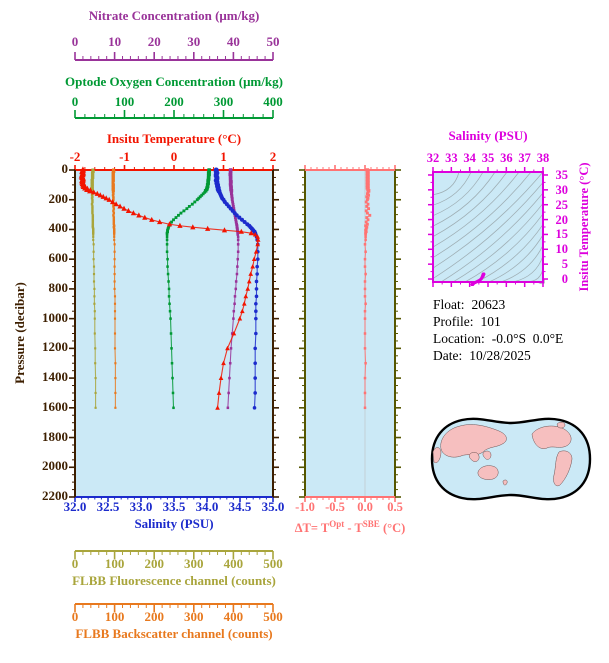 This screenshot has width=609, height=663. What do you see at coordinates (115, 41) in the screenshot?
I see `nitrate-tick-label: 10` at bounding box center [115, 41].